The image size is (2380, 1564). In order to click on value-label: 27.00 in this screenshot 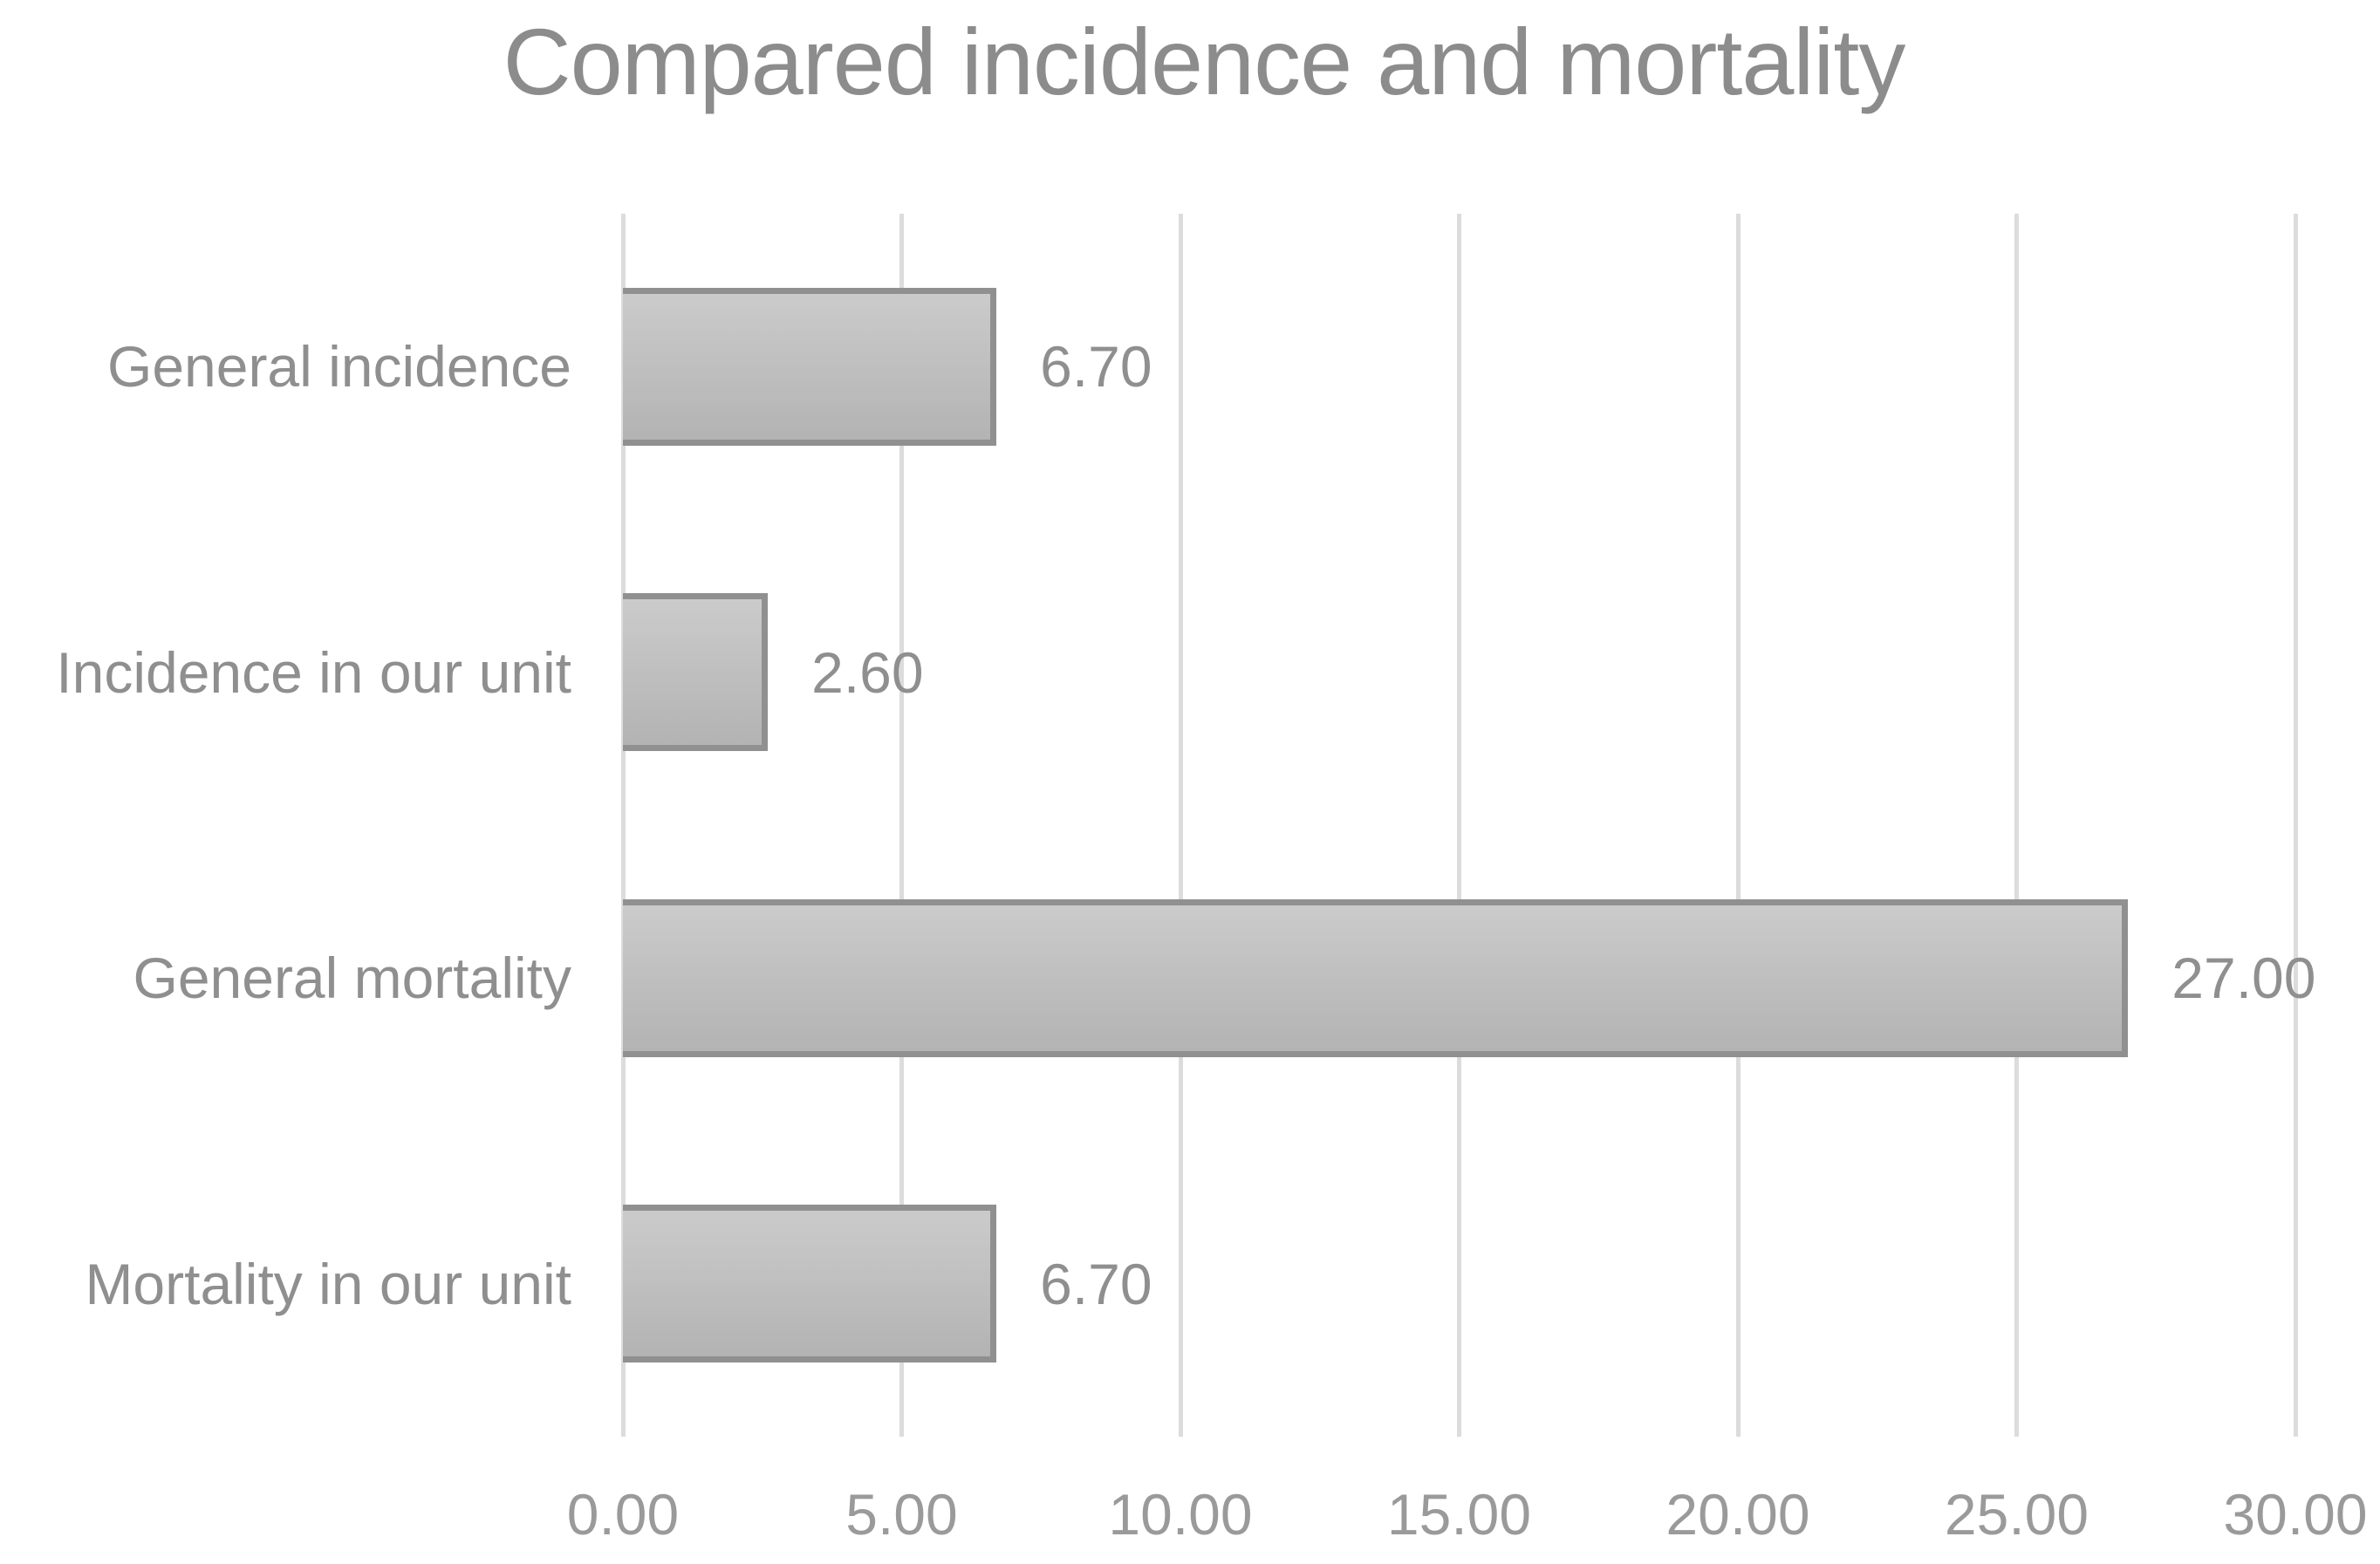, I will do `click(2243, 978)`.